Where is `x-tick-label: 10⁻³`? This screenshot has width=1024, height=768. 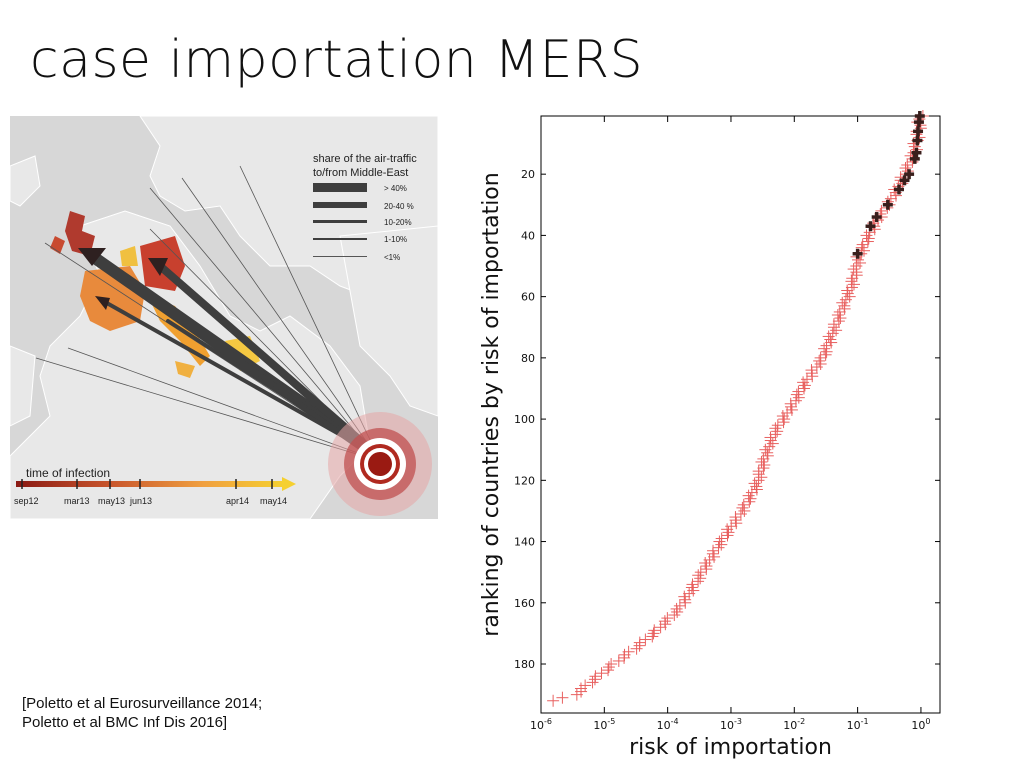 x-tick-label: 10⁻³ is located at coordinates (731, 724).